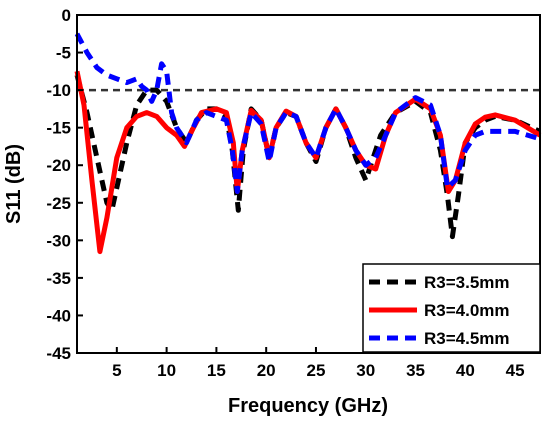 This screenshot has height=423, width=550. Describe the element at coordinates (58, 165) in the screenshot. I see `y-tick-label: -20` at that location.